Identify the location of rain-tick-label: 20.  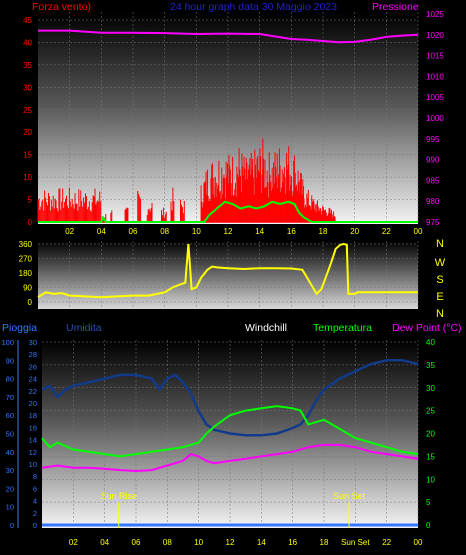
(33, 403).